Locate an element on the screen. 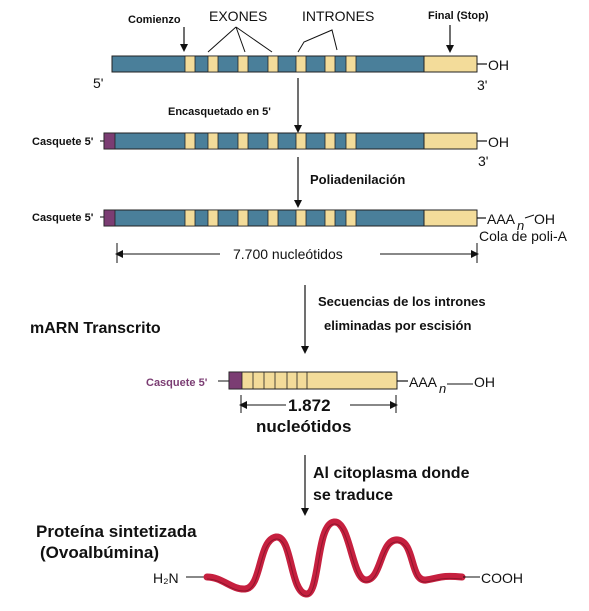  label-casquete-1: Casquete 5' is located at coordinates (63, 142).